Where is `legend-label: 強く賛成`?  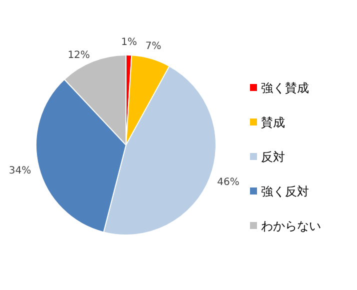
legend-label: 強く賛成 is located at coordinates (285, 88).